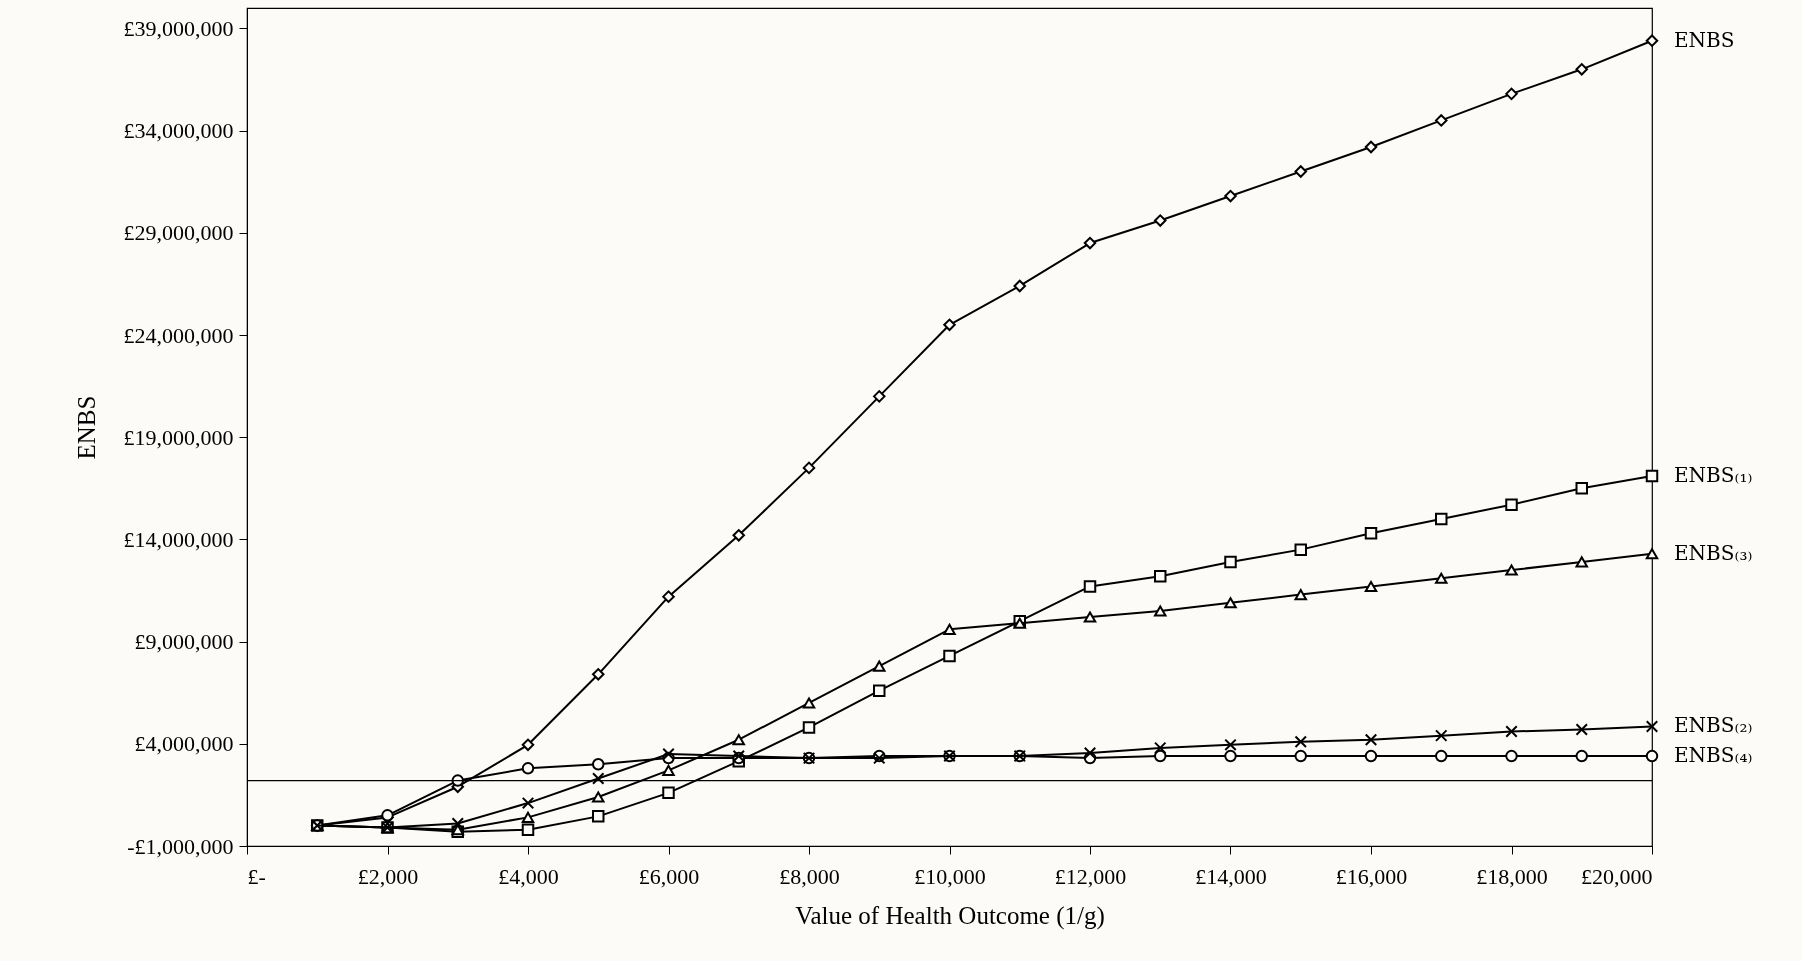 Image resolution: width=1802 pixels, height=961 pixels. Describe the element at coordinates (1512, 876) in the screenshot. I see `x-tick-label: £18,000` at that location.